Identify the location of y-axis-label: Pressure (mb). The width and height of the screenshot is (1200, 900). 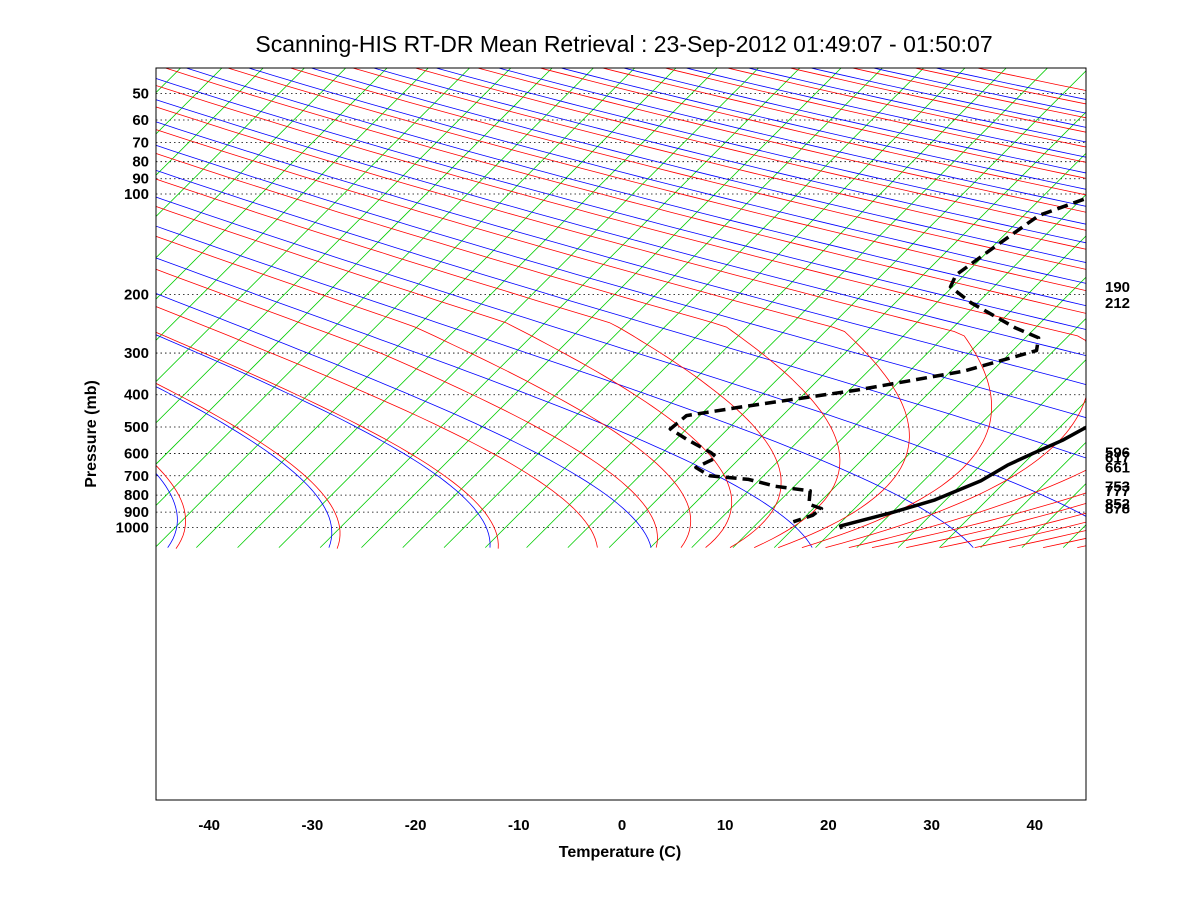
(91, 434).